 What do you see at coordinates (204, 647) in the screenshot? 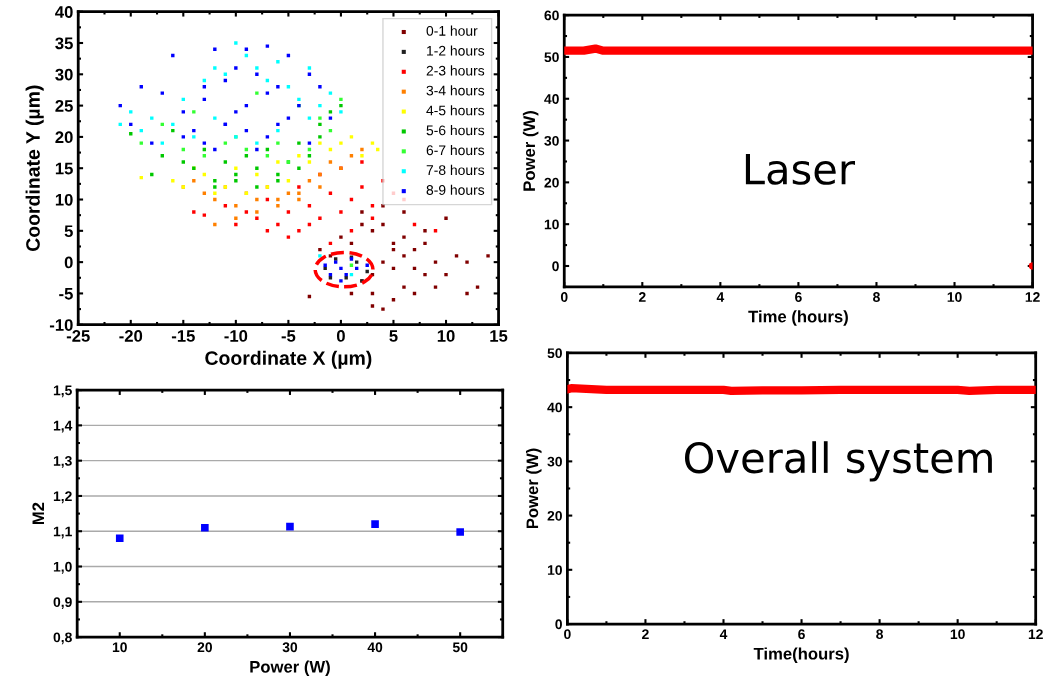
I see `x-tick-label: 20` at bounding box center [204, 647].